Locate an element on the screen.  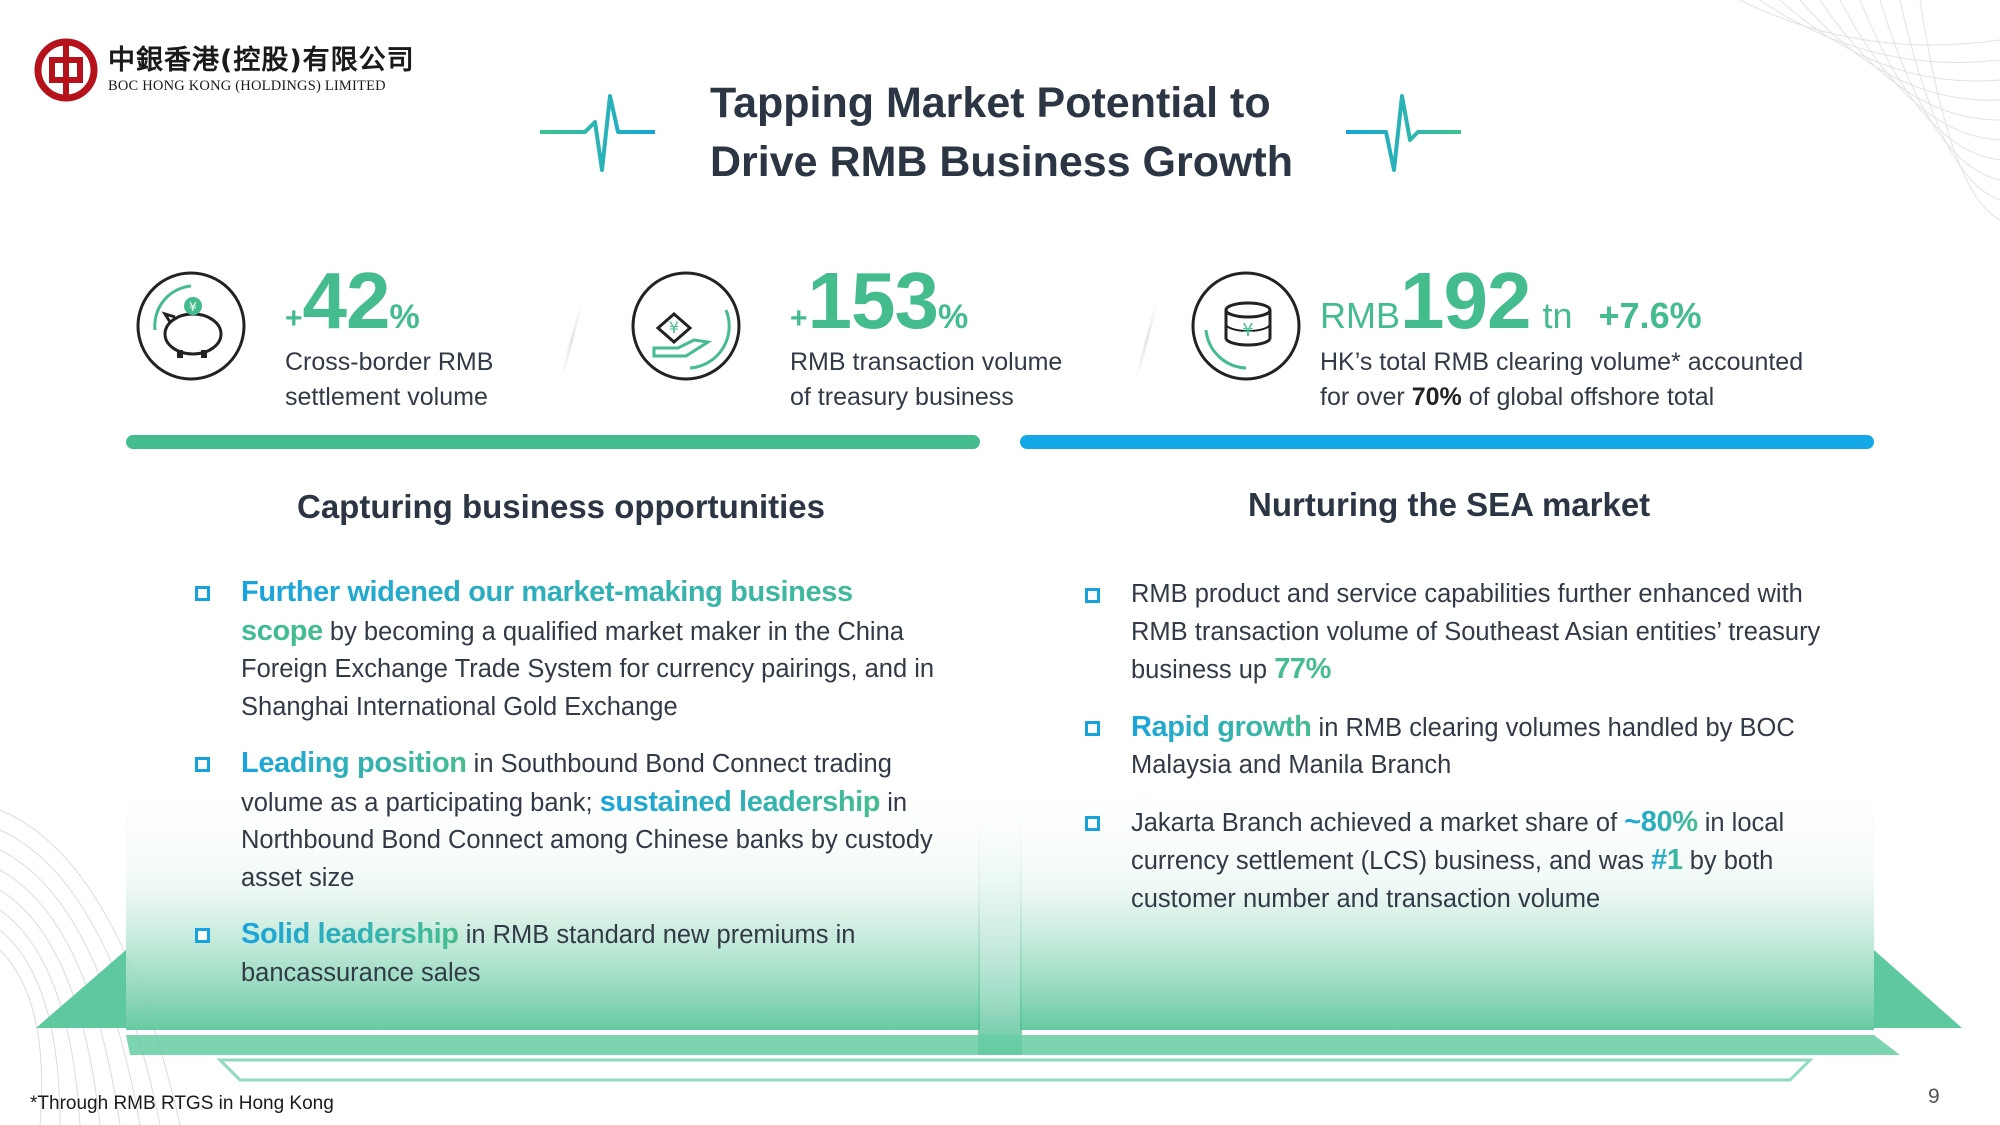
stat-growth: +7.6% is located at coordinates (1650, 315).